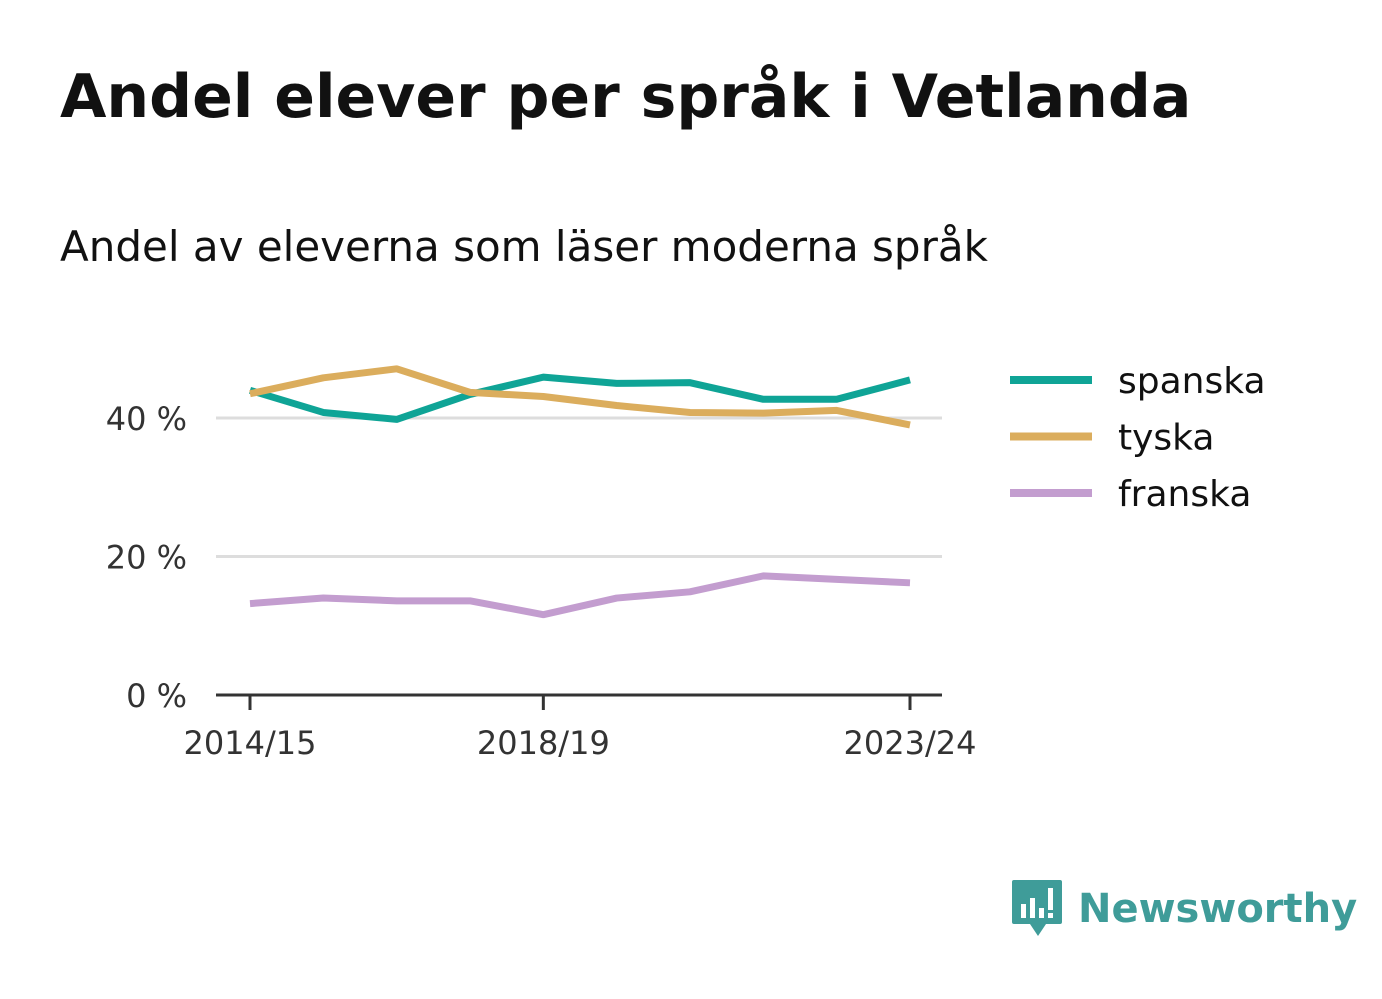 The width and height of the screenshot is (1382, 999). I want to click on series-line-franska, so click(580, 595).